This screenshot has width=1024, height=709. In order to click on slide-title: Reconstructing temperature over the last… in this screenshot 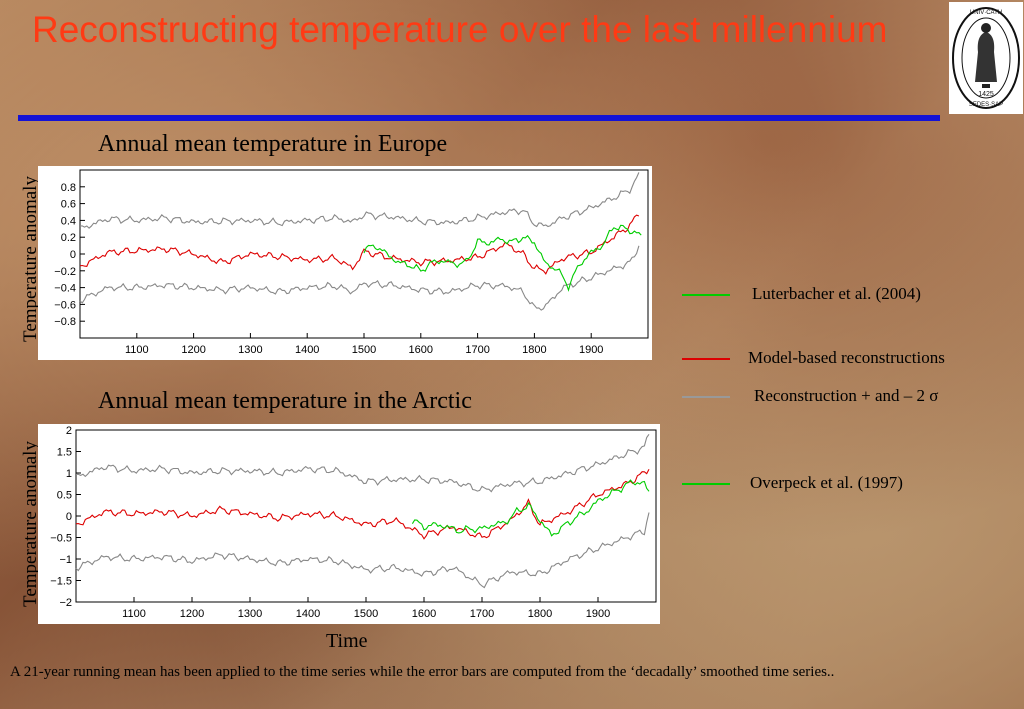, I will do `click(460, 29)`.